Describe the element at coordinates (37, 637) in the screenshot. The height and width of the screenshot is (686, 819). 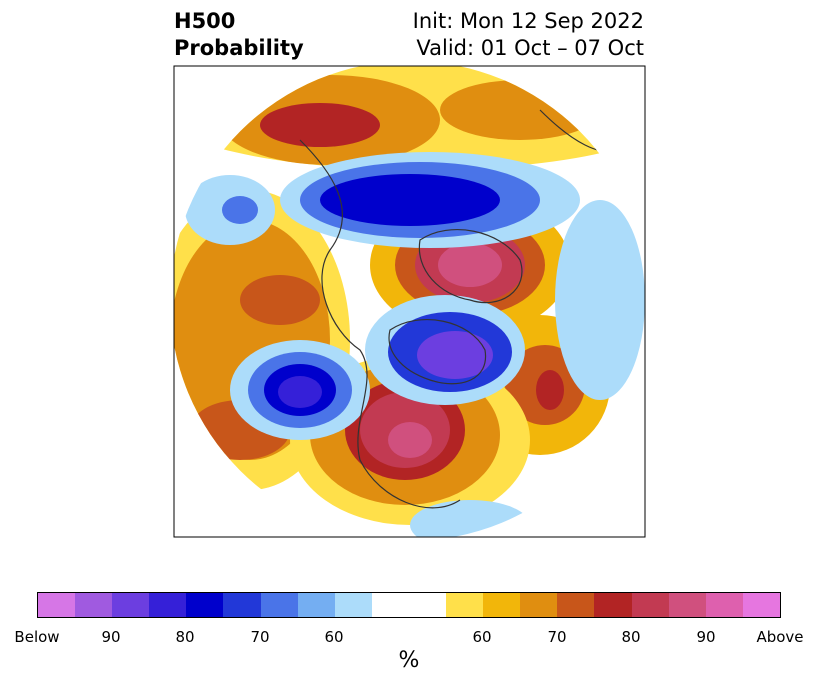
I see `colorbar-tick-label: Below` at that location.